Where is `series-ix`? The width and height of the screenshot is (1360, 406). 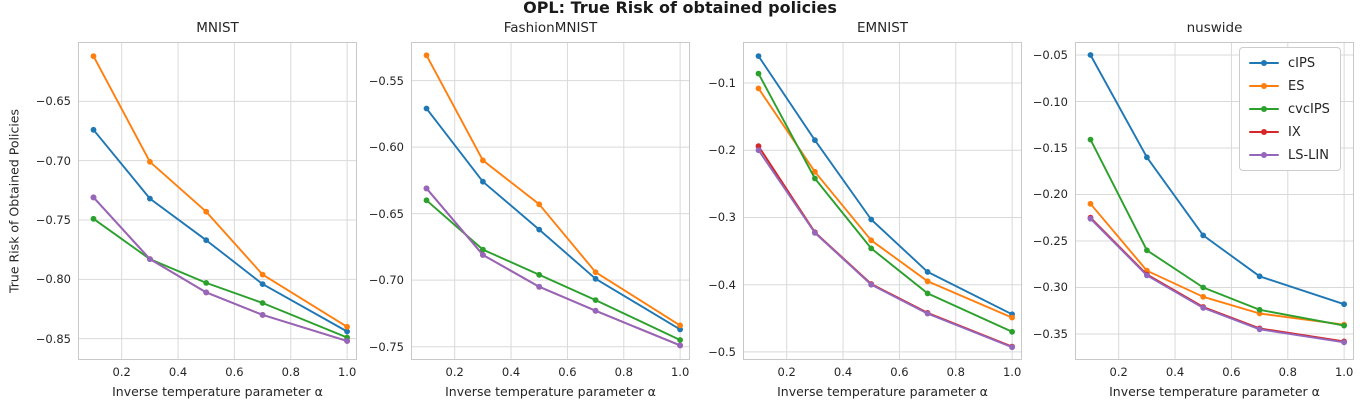
series-ix is located at coordinates (220, 269).